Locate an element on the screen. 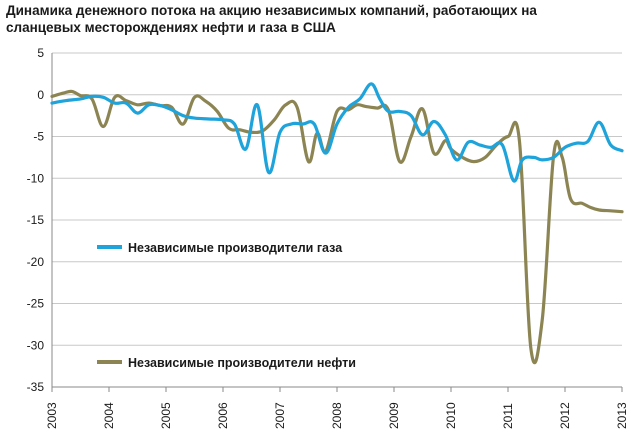 The height and width of the screenshot is (430, 640). x-tick-label: 2008 is located at coordinates (337, 415).